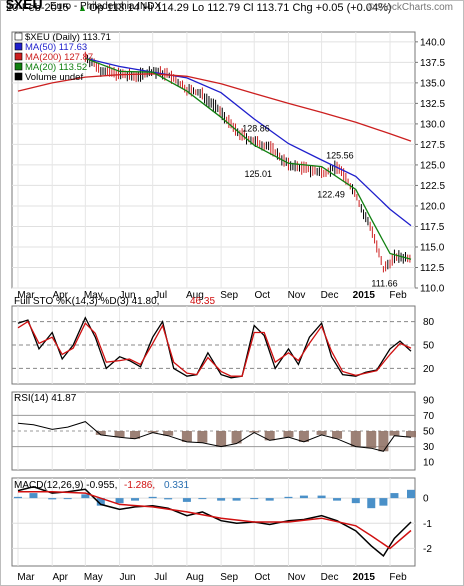 The height and width of the screenshot is (586, 464). Describe the element at coordinates (82, 8) in the screenshot. I see `up-arrow-icon: ▲` at that location.